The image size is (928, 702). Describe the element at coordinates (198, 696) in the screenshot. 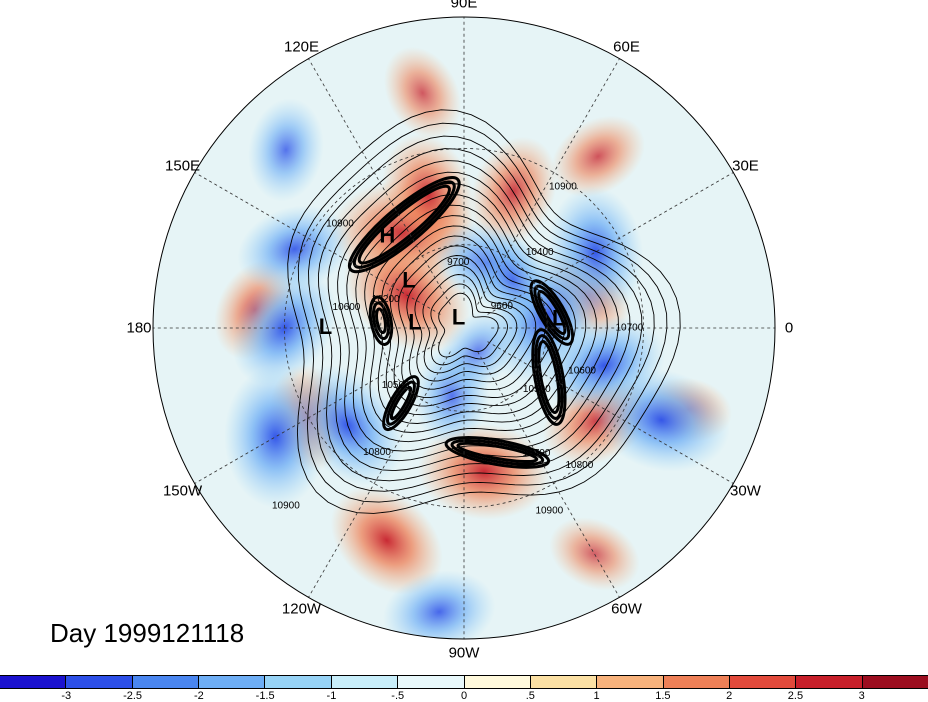

I see `colorbar-tick-label: -2` at that location.